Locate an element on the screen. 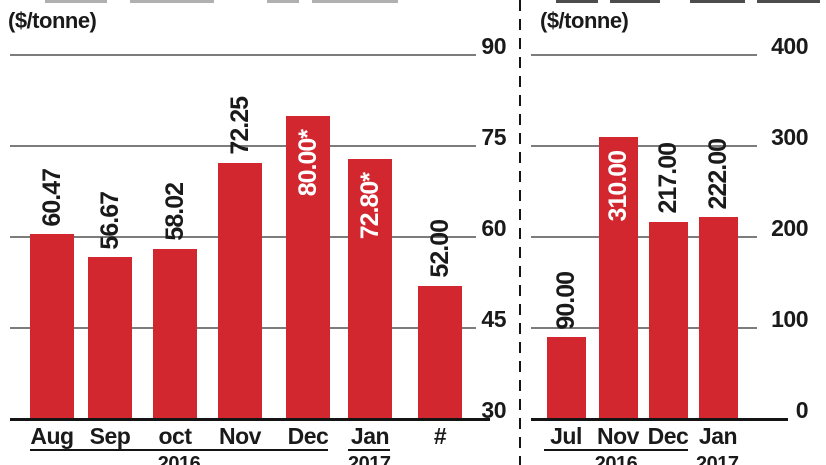  x-axis-label-Sep: Sep is located at coordinates (110, 436).